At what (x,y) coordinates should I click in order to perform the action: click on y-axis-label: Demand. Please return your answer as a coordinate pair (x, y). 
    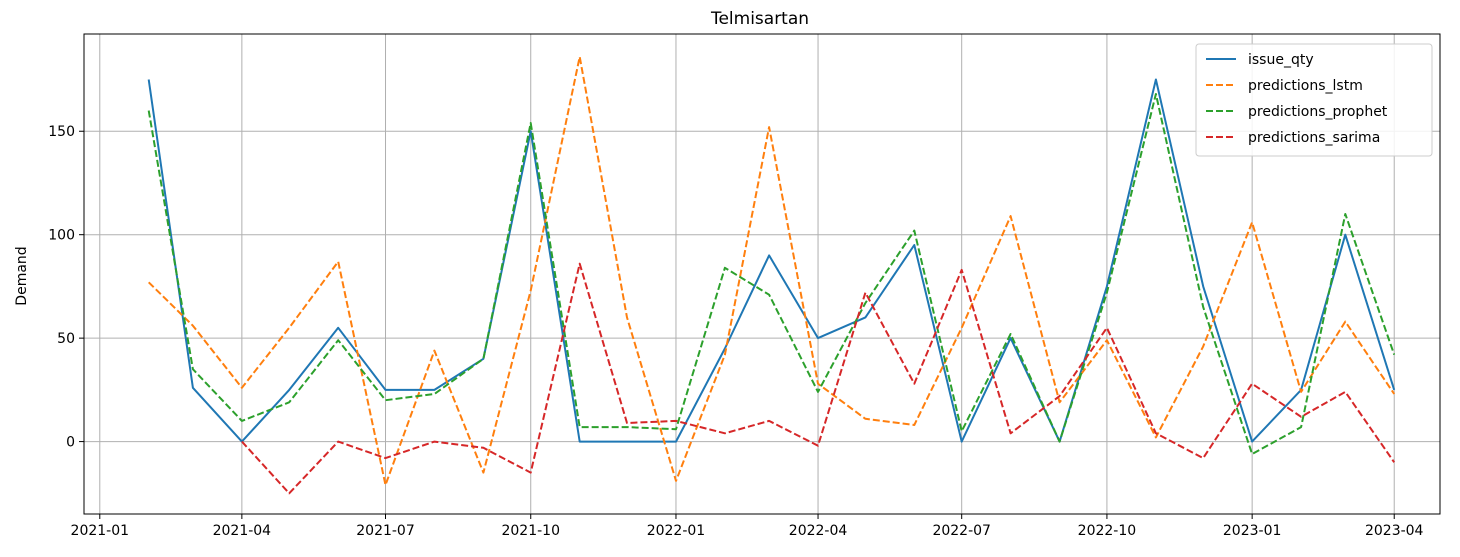
    Looking at the image, I should click on (22, 275).